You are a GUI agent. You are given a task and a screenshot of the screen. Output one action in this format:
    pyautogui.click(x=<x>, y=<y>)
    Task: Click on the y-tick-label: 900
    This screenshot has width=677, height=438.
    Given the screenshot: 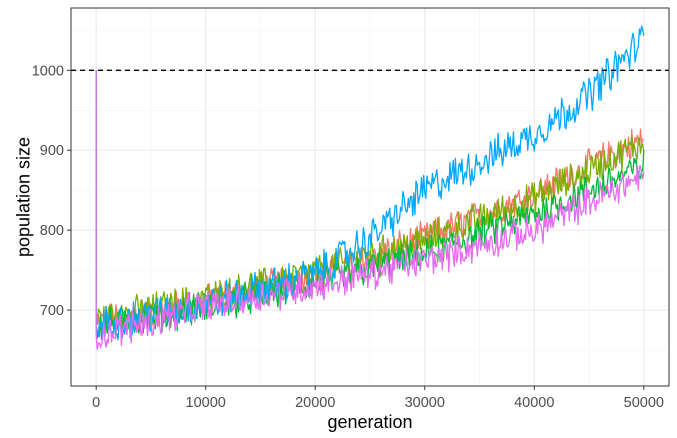 What is the action you would take?
    pyautogui.click(x=52, y=151)
    